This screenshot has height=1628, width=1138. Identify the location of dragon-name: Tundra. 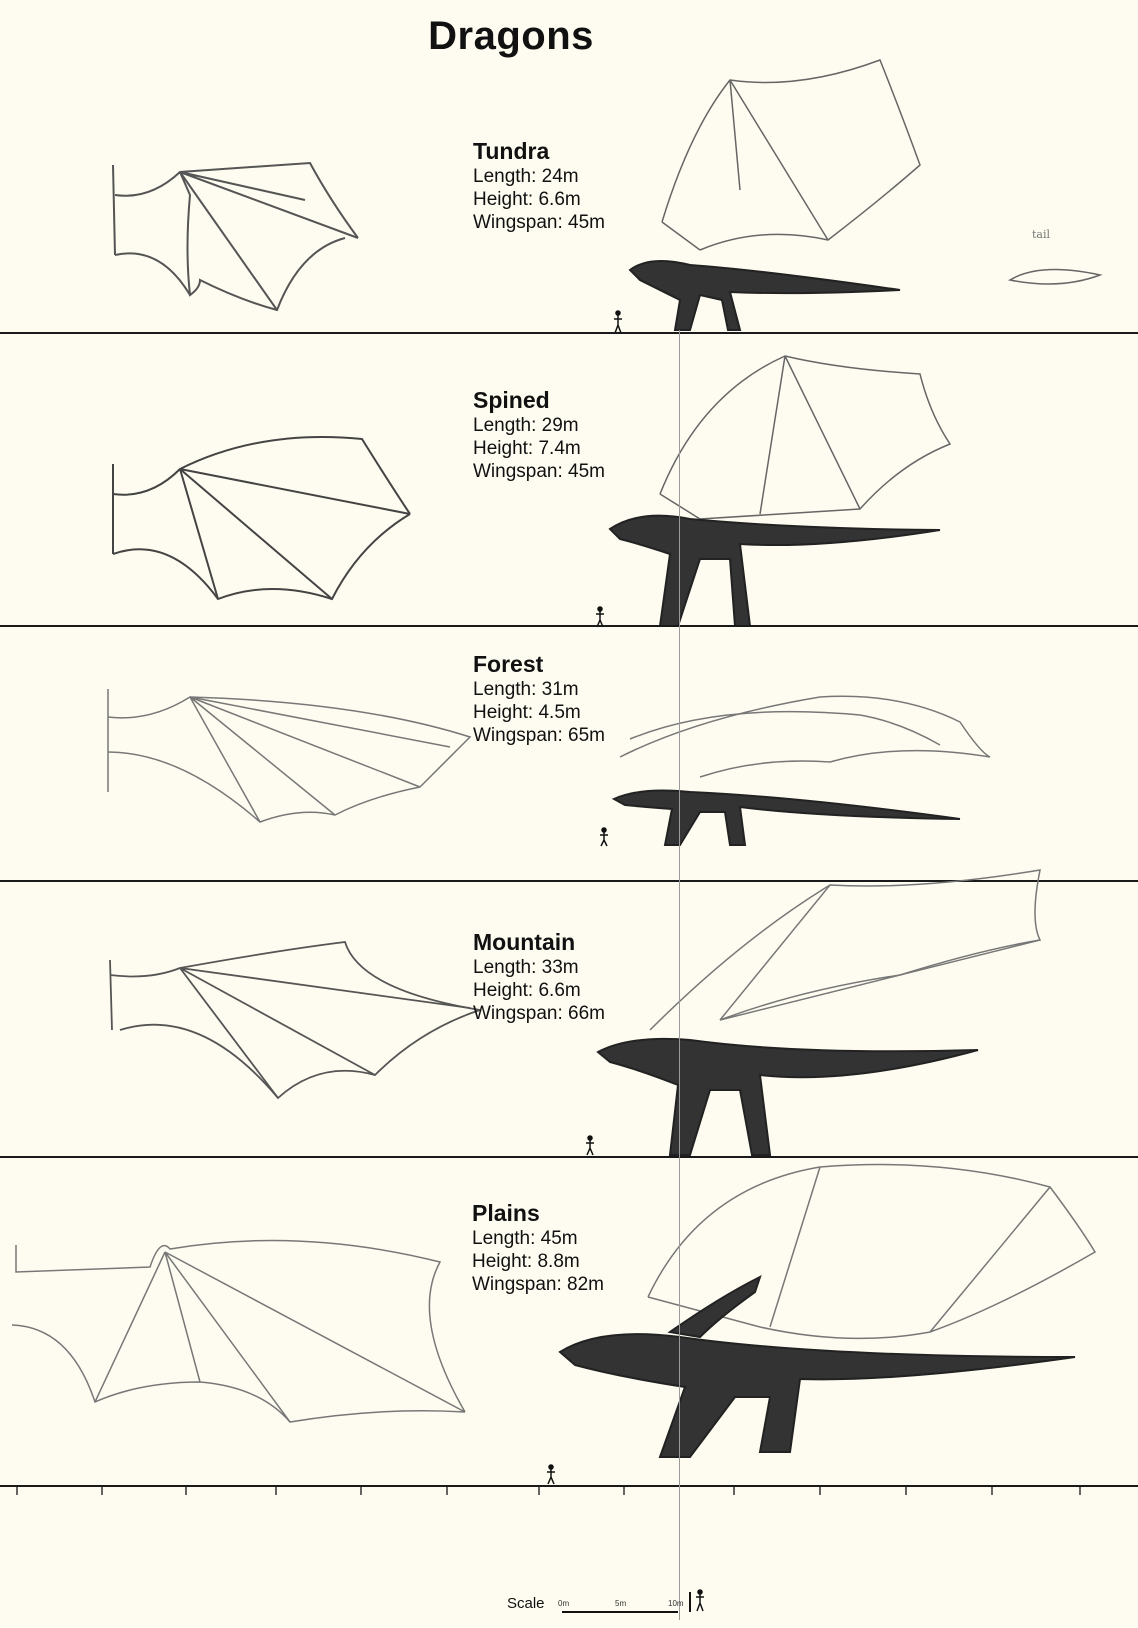
(511, 151).